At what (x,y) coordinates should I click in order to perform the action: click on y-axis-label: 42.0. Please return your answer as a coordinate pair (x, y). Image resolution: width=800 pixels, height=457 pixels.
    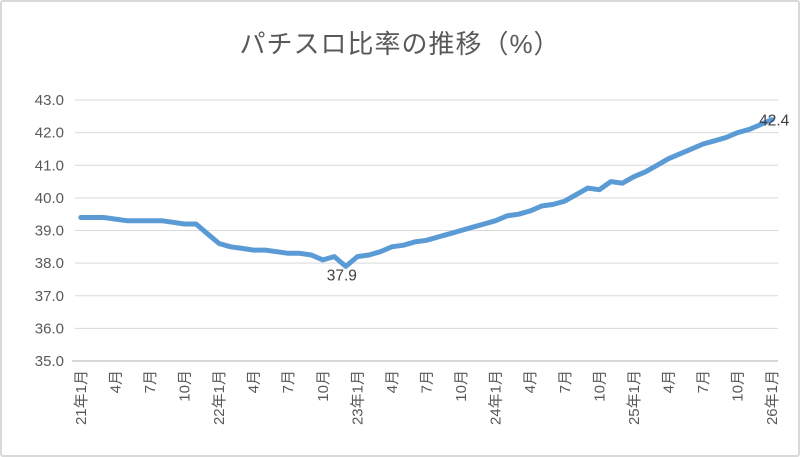
    Looking at the image, I should click on (49, 133).